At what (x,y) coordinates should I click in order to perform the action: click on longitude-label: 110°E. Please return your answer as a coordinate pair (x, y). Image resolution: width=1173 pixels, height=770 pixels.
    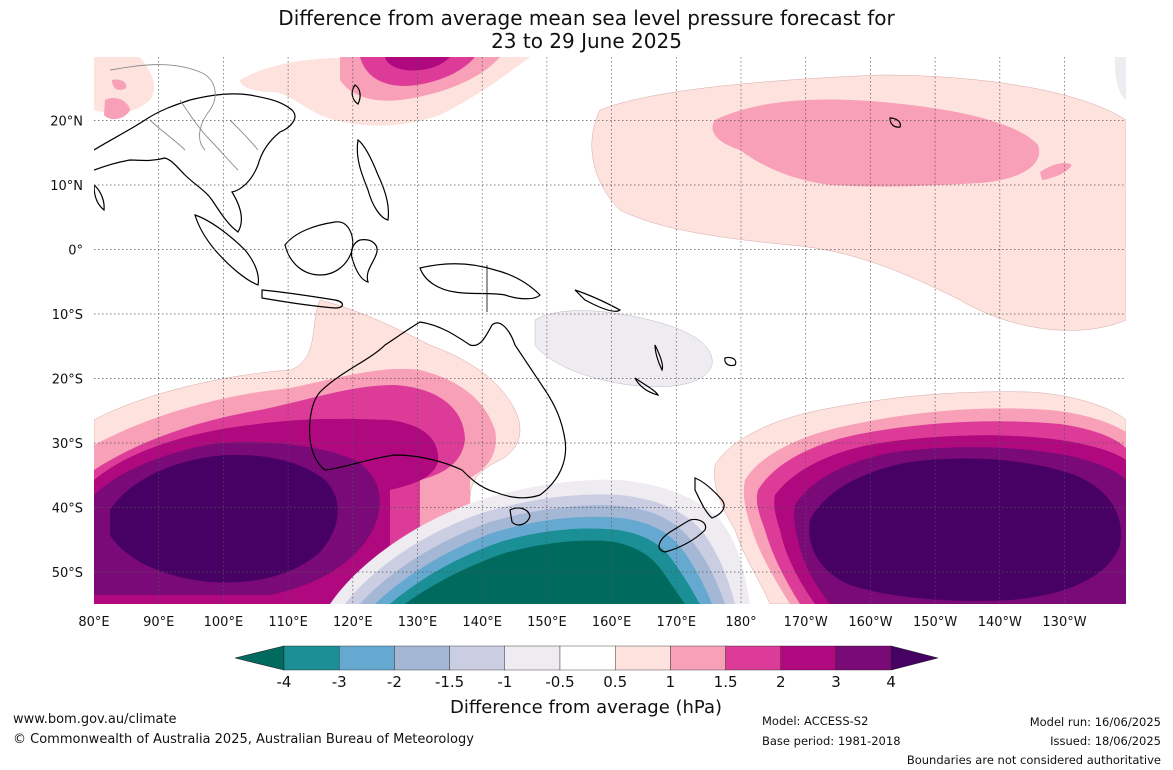
    Looking at the image, I should click on (288, 622).